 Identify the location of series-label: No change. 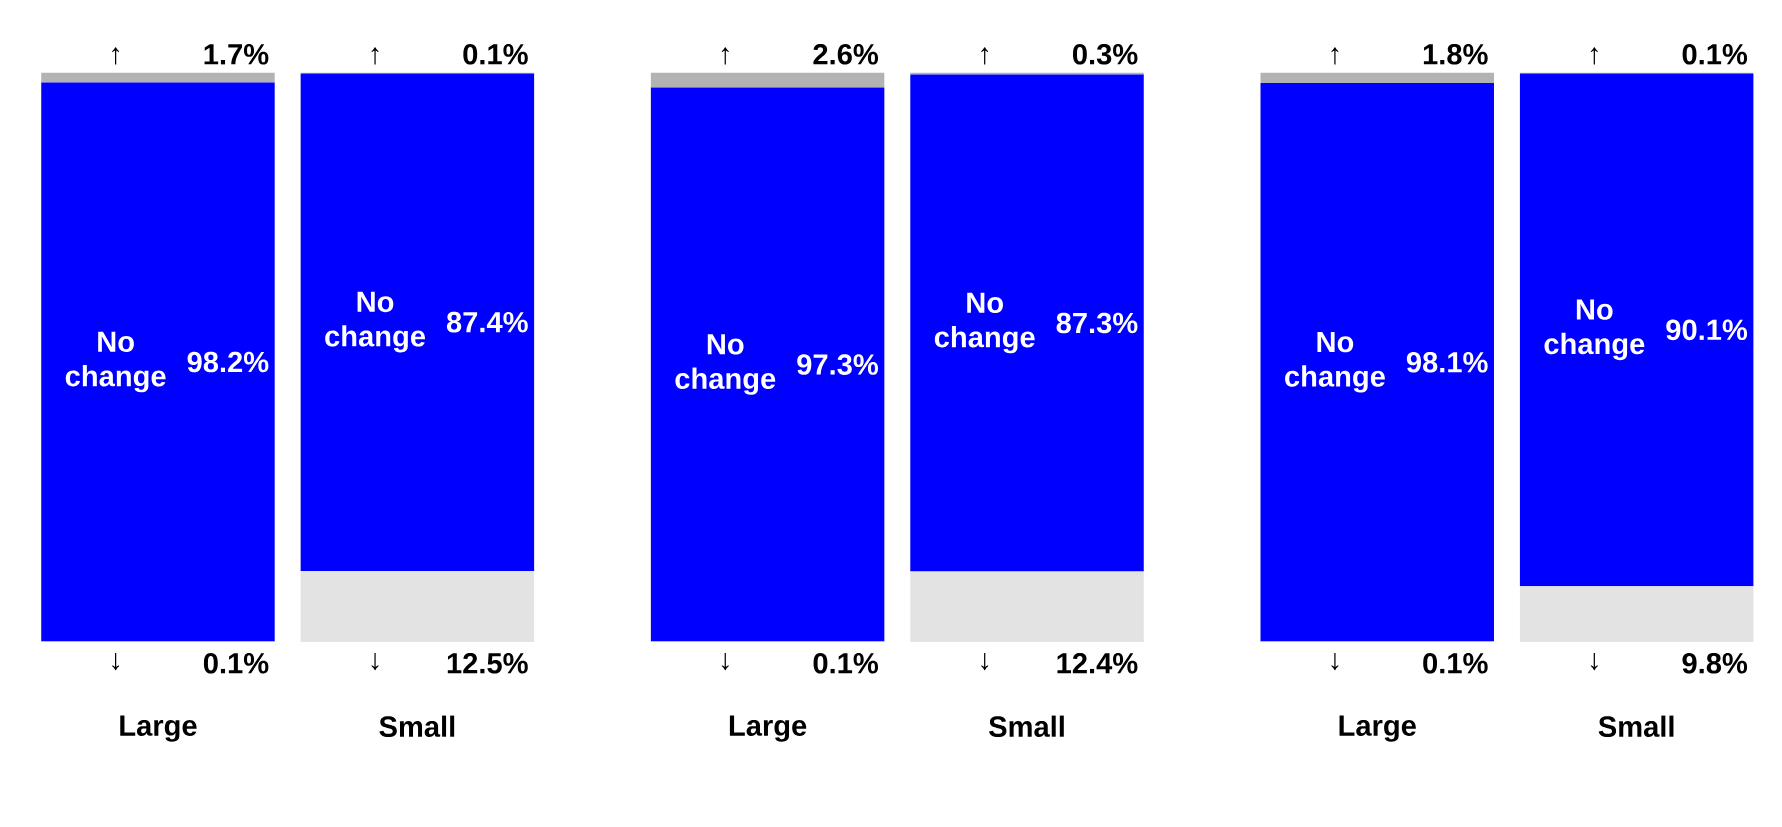
(725, 364).